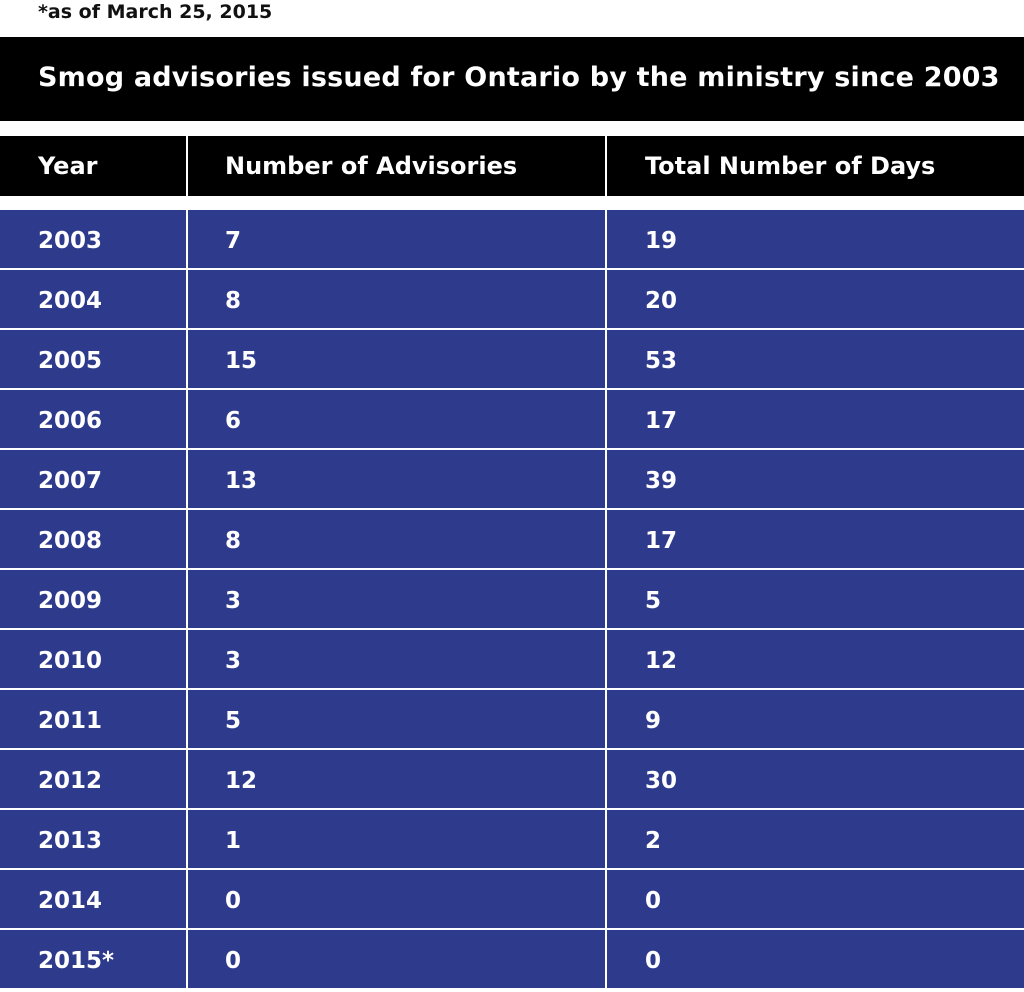 The width and height of the screenshot is (1024, 992). What do you see at coordinates (512, 840) in the screenshot?
I see `table-row: 2013 1 2` at bounding box center [512, 840].